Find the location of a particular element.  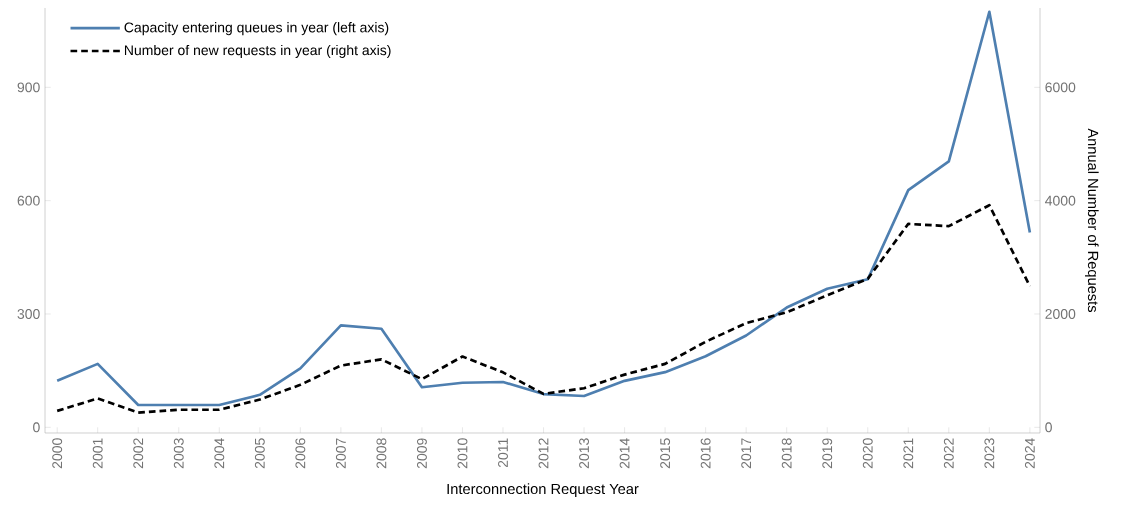

x-tick-label: 2019 is located at coordinates (827, 453).